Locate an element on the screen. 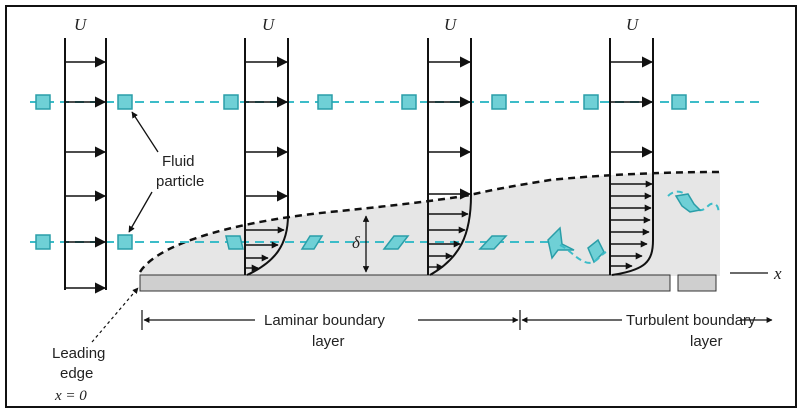 The height and width of the screenshot is (413, 802). turbulent-label-line-2: layer is located at coordinates (706, 341).